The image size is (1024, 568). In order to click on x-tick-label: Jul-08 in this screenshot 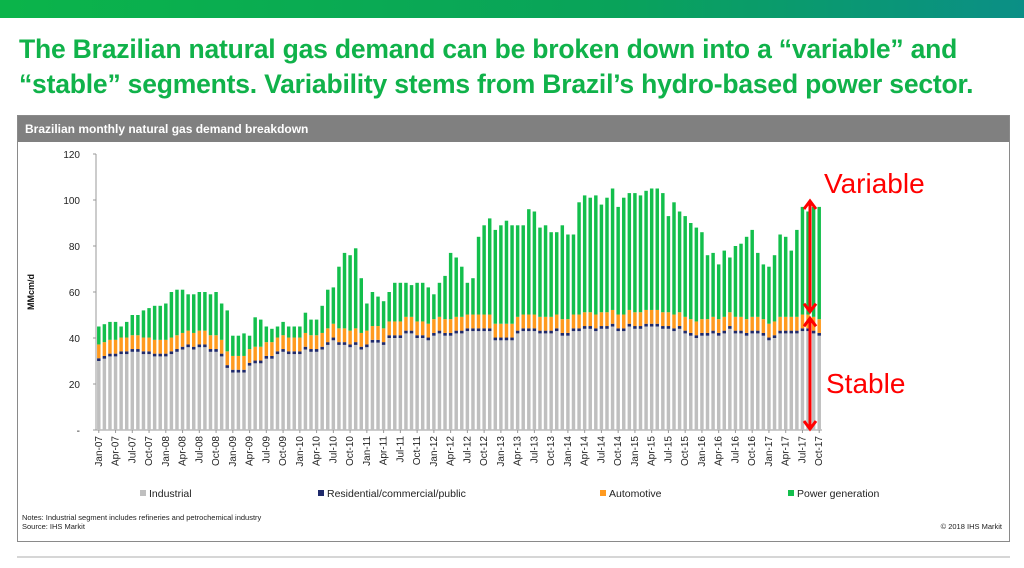, I will do `click(199, 450)`.